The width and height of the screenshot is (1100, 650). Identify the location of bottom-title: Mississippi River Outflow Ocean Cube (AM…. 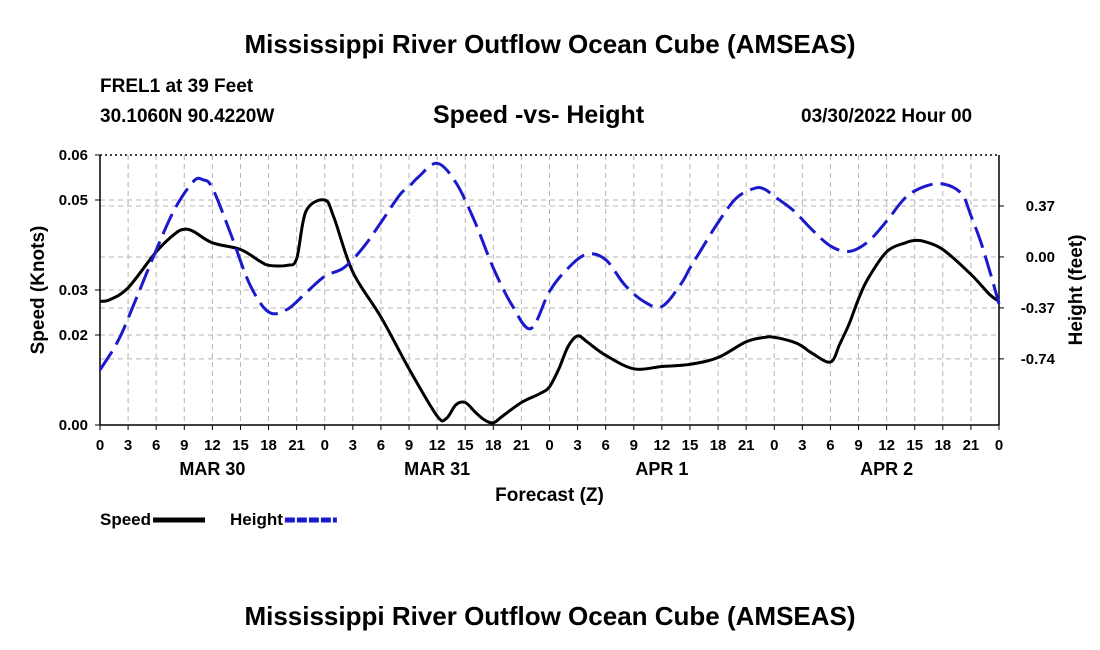
(550, 616).